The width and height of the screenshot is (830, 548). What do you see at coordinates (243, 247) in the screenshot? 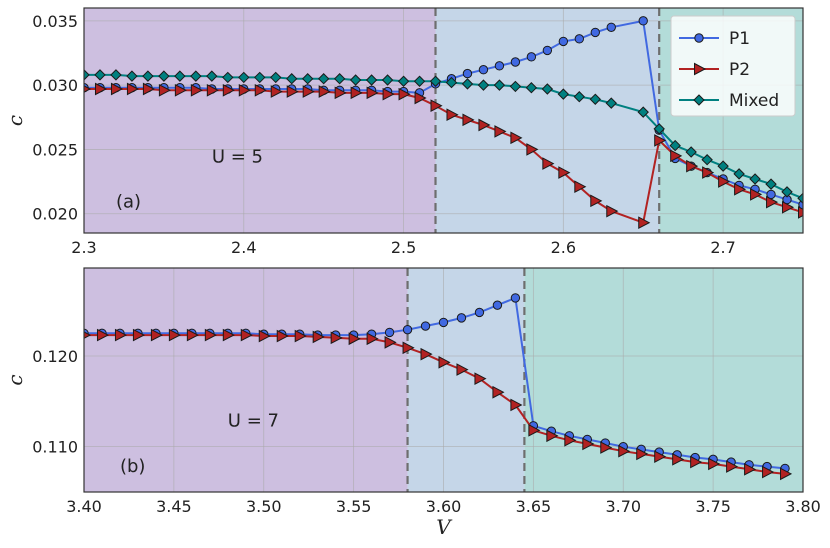
I see `x-tick-label-a-1: 2.4` at bounding box center [243, 247].